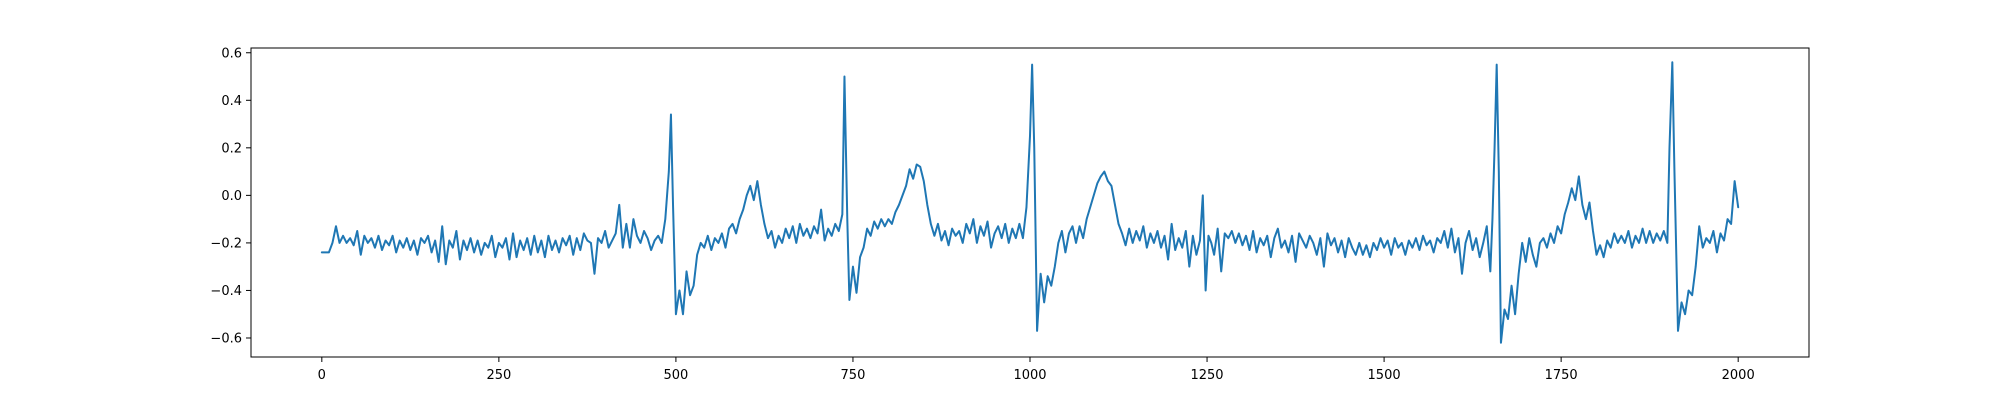  What do you see at coordinates (1384, 375) in the screenshot?
I see `x-tick-label: 1500` at bounding box center [1384, 375].